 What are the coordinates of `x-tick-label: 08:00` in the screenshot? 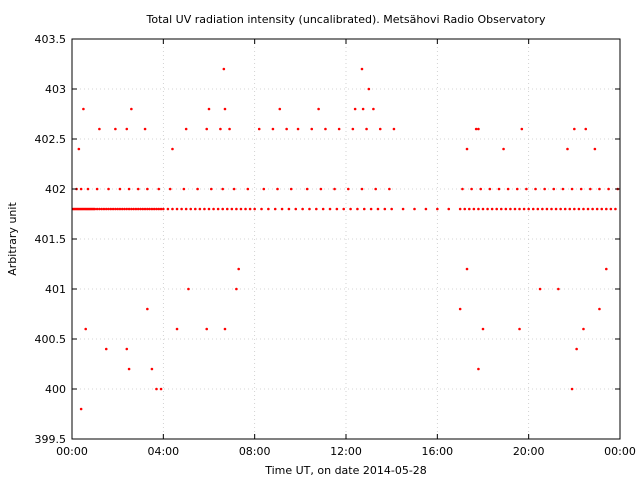 It's located at (255, 451).